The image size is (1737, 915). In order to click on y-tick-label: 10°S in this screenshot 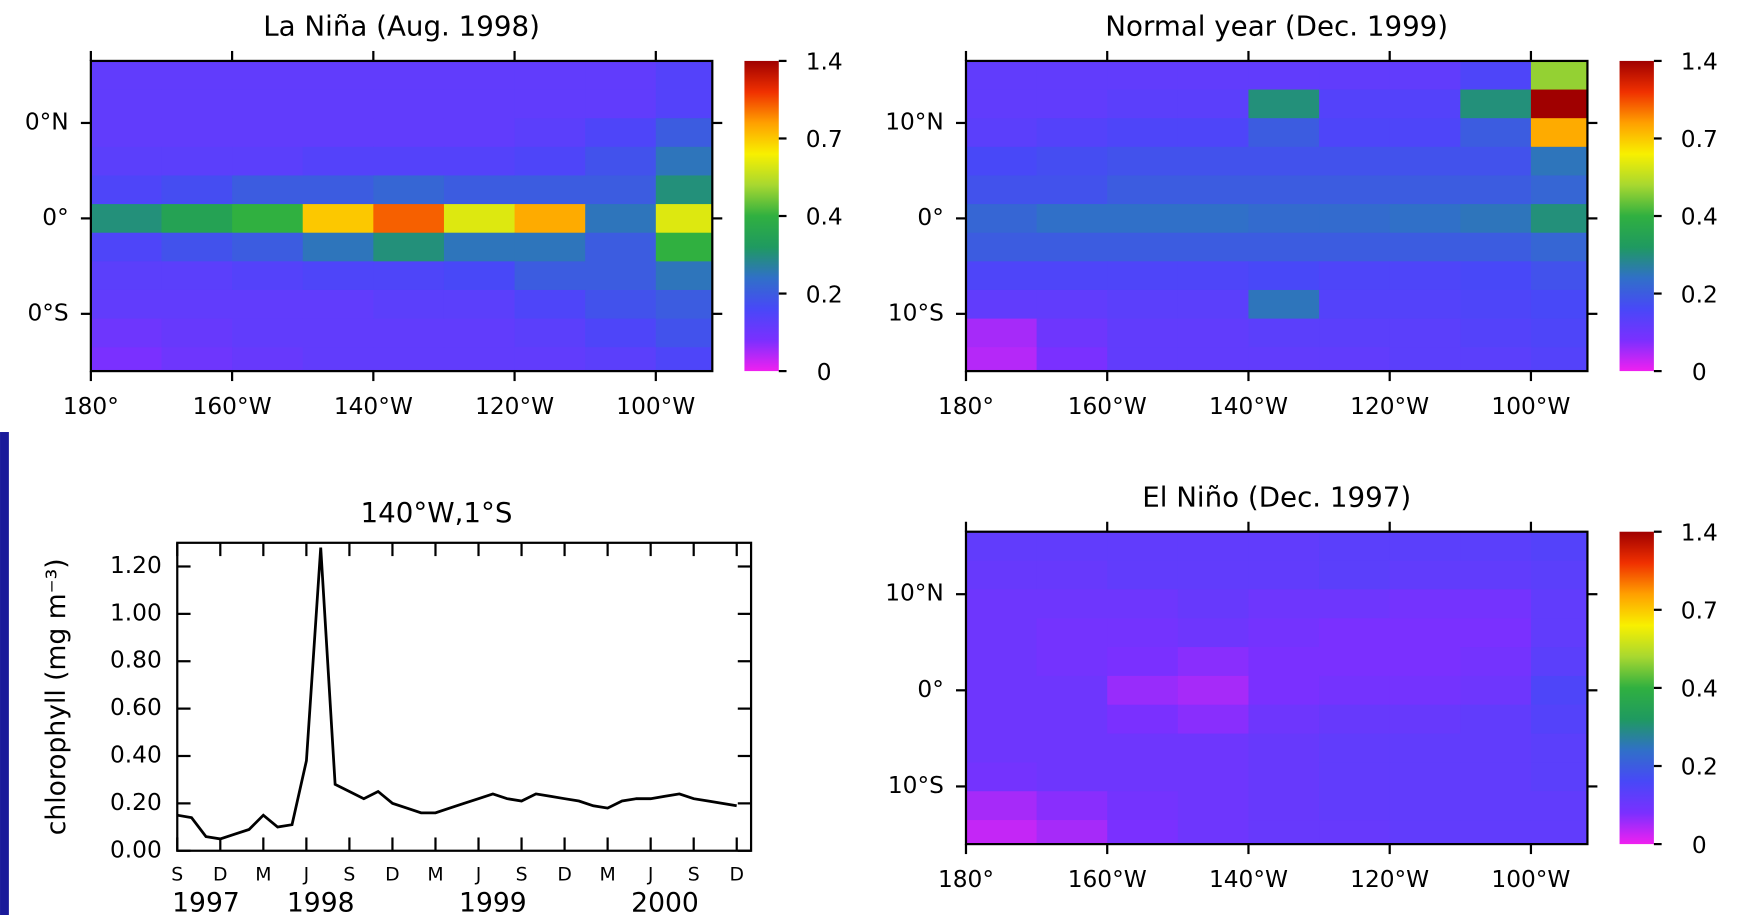, I will do `click(916, 785)`.